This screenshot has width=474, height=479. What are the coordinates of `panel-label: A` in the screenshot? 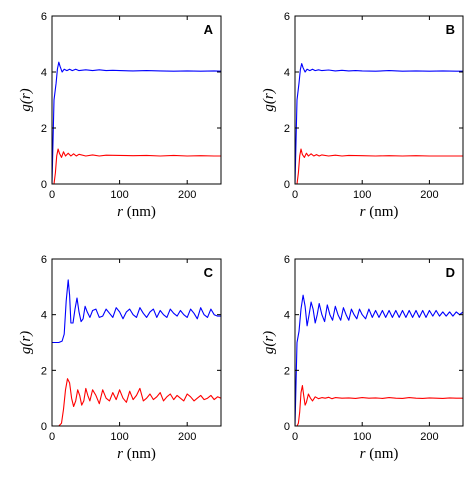 It's located at (209, 29).